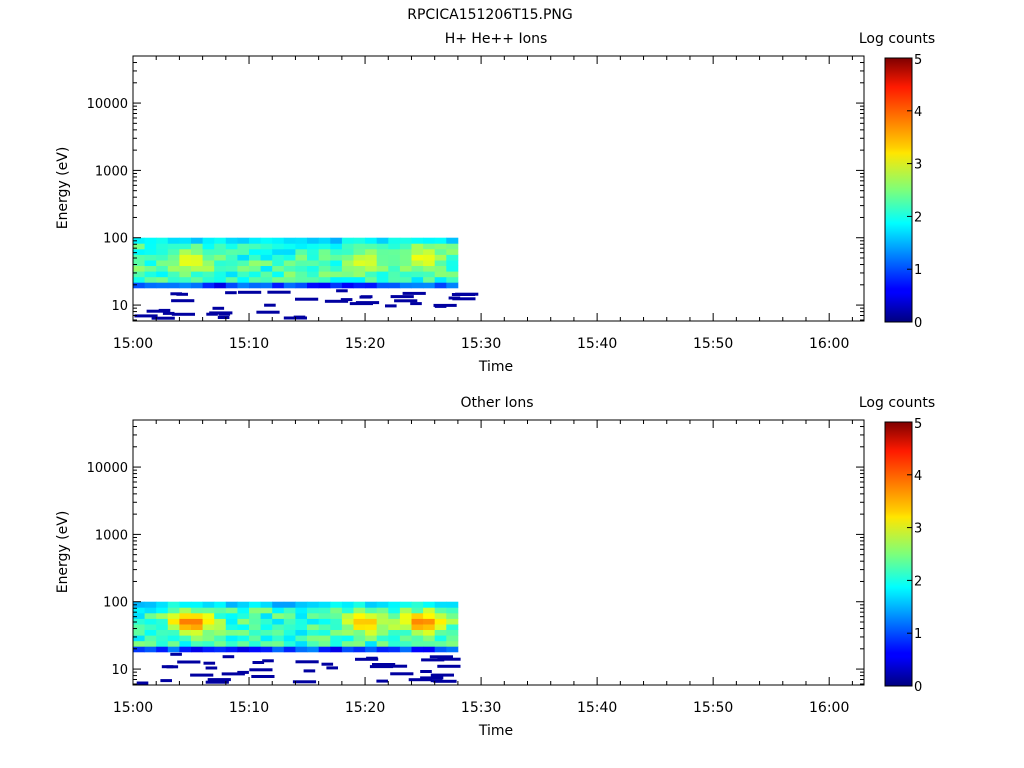  Describe the element at coordinates (489, 15) in the screenshot. I see `figure-title: RPCICA151206T15.PNG` at that location.